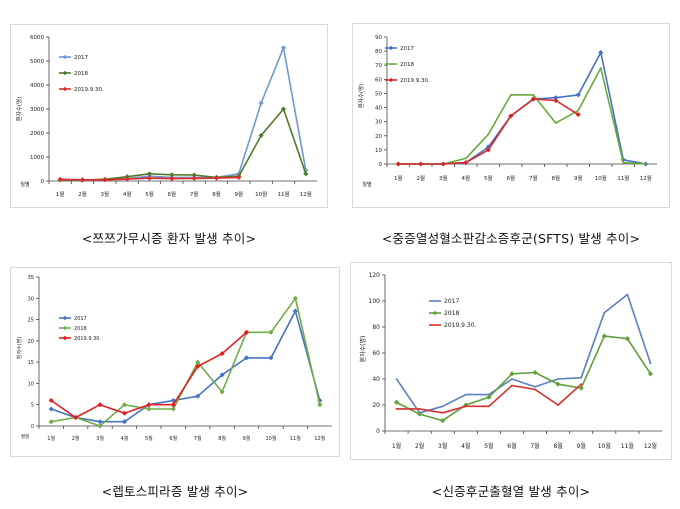  What do you see at coordinates (376, 327) in the screenshot?
I see `y-tick-label: 80` at bounding box center [376, 327].